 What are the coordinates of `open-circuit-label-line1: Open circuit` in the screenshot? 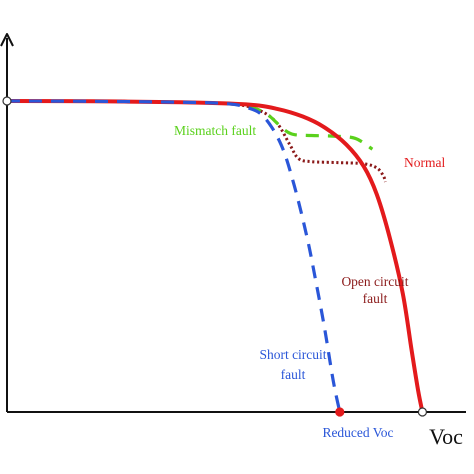 It's located at (374, 281).